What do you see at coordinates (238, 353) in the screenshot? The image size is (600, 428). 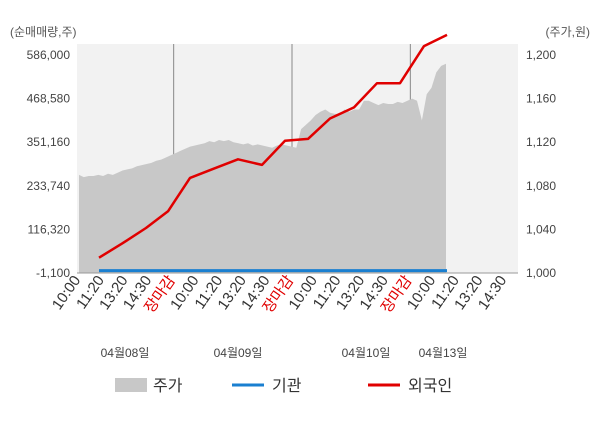 I see `date-label: 04월09일` at bounding box center [238, 353].